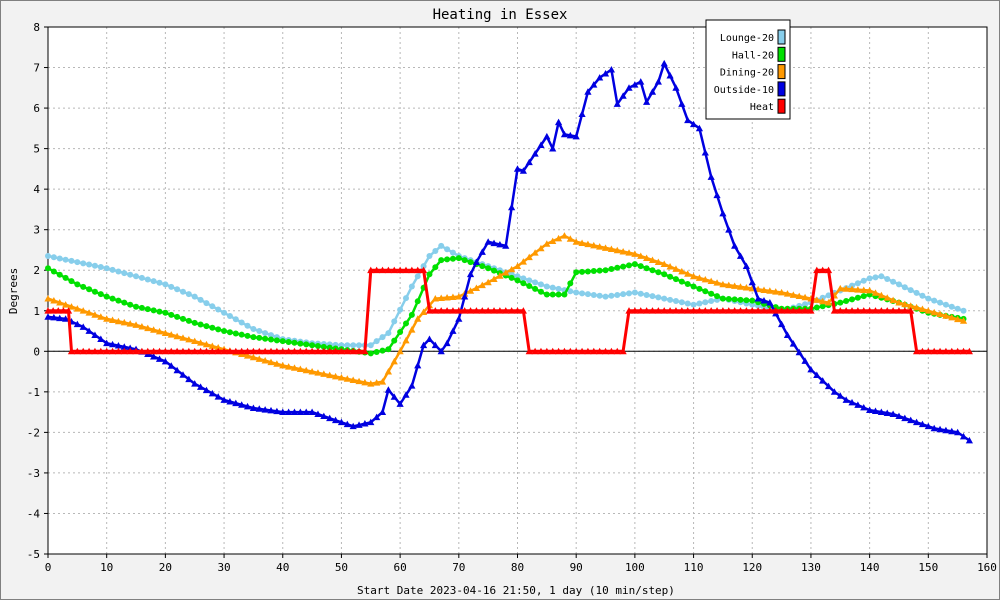 This screenshot has height=600, width=1000. I want to click on y-tick-label: 8, so click(36, 27).